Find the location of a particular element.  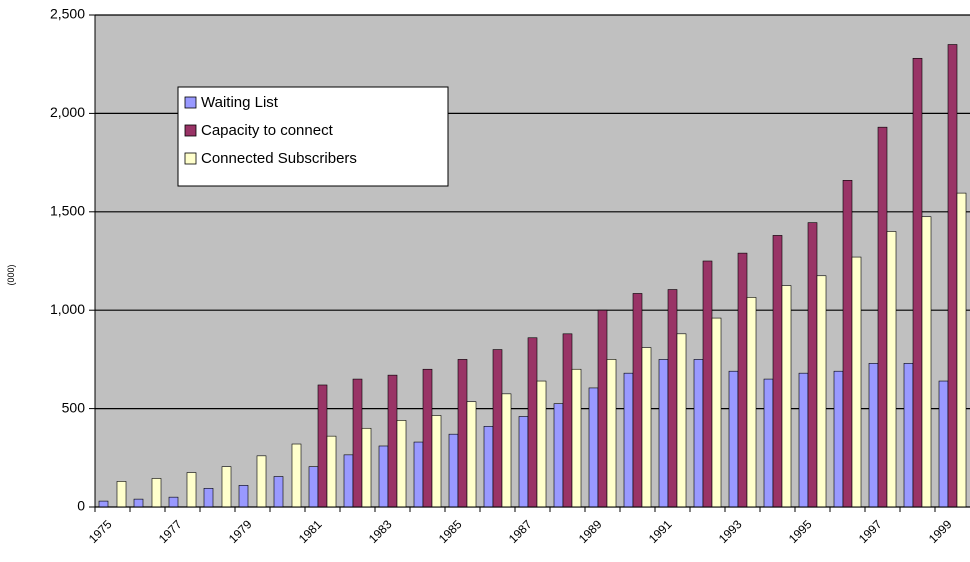

x-tick-label: 1987 is located at coordinates (520, 531).